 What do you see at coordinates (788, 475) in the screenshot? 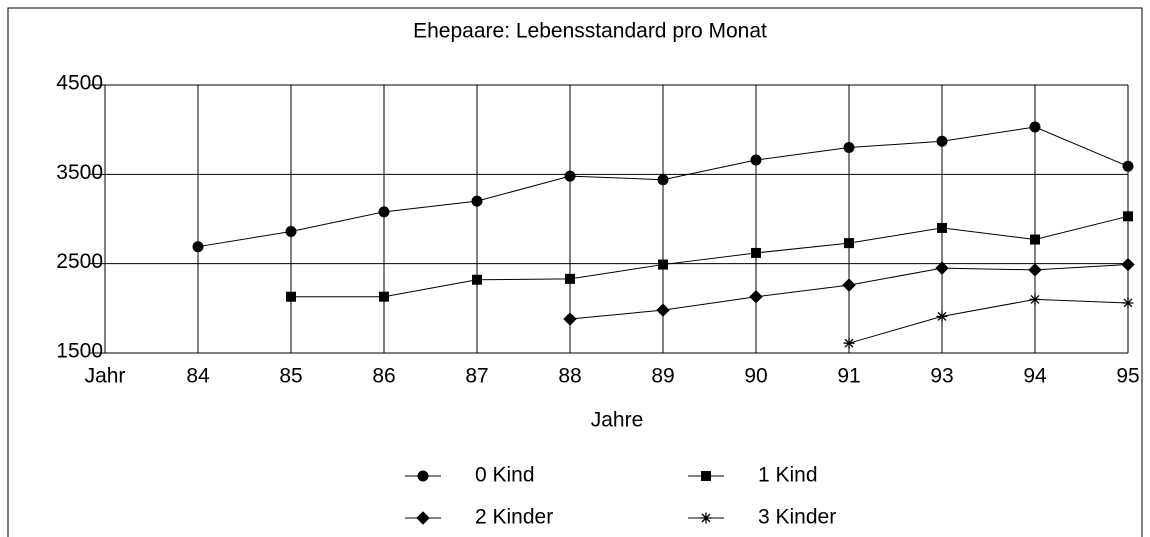
I see `legend-label: 1 Kind` at bounding box center [788, 475].